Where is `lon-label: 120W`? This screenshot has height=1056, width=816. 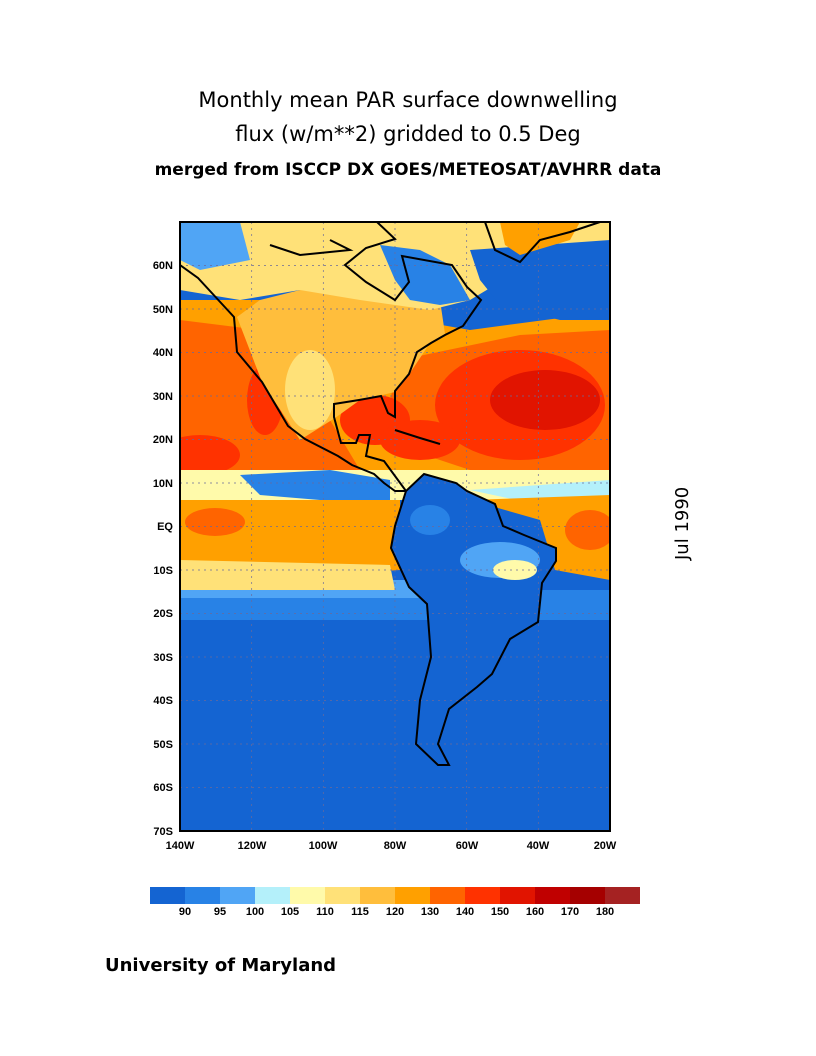 lon-label: 120W is located at coordinates (252, 846).